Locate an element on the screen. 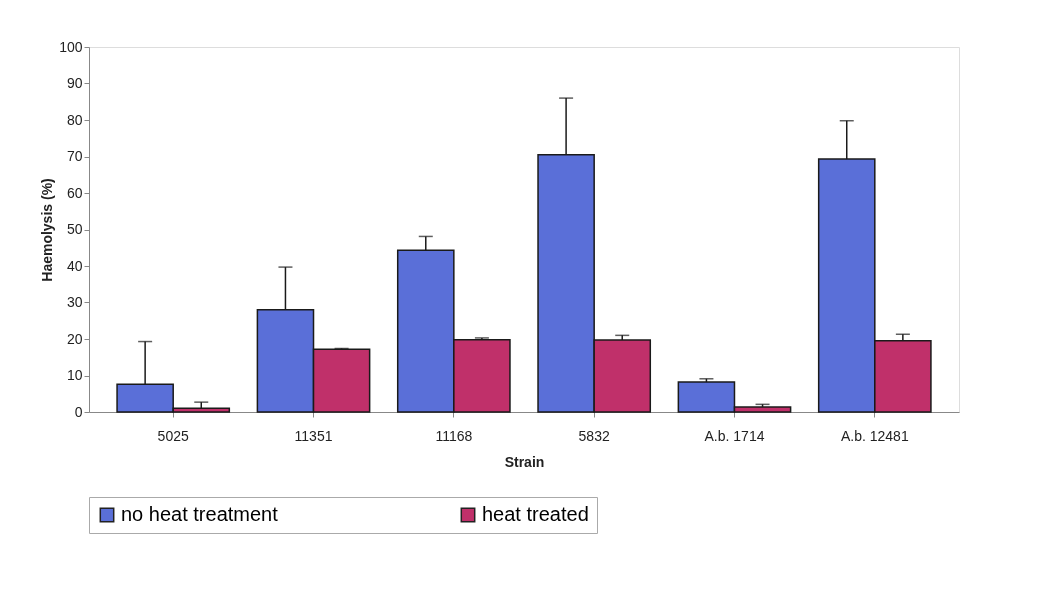 This screenshot has width=1044, height=591. y-tick-label: 70 is located at coordinates (74, 156).